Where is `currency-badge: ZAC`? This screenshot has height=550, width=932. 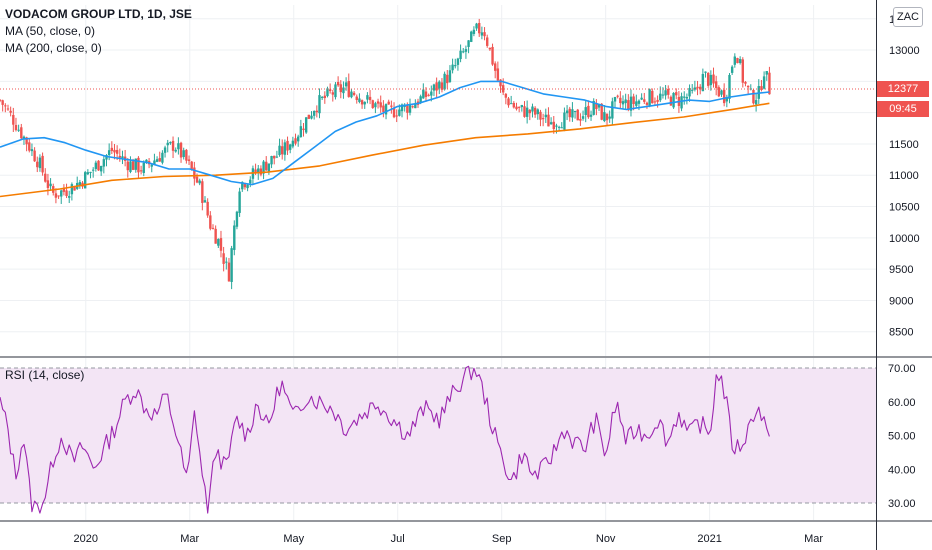 currency-badge: ZAC is located at coordinates (908, 17).